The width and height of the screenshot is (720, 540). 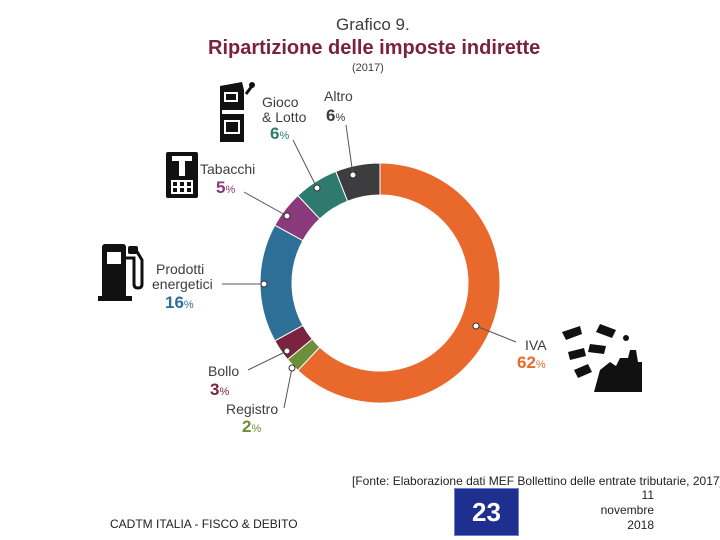 What do you see at coordinates (252, 409) in the screenshot?
I see `label-registro-name: Registro` at bounding box center [252, 409].